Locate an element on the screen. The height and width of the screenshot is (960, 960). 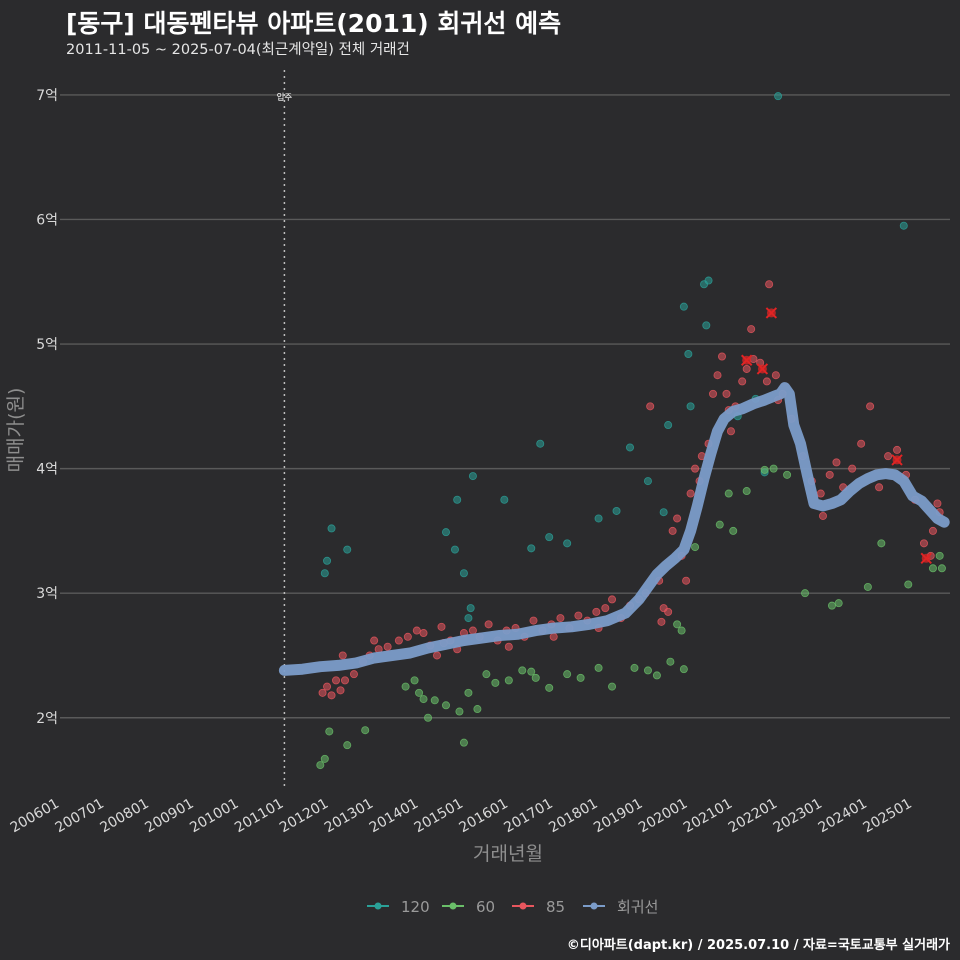
legend-label: 85 is located at coordinates (555, 907).